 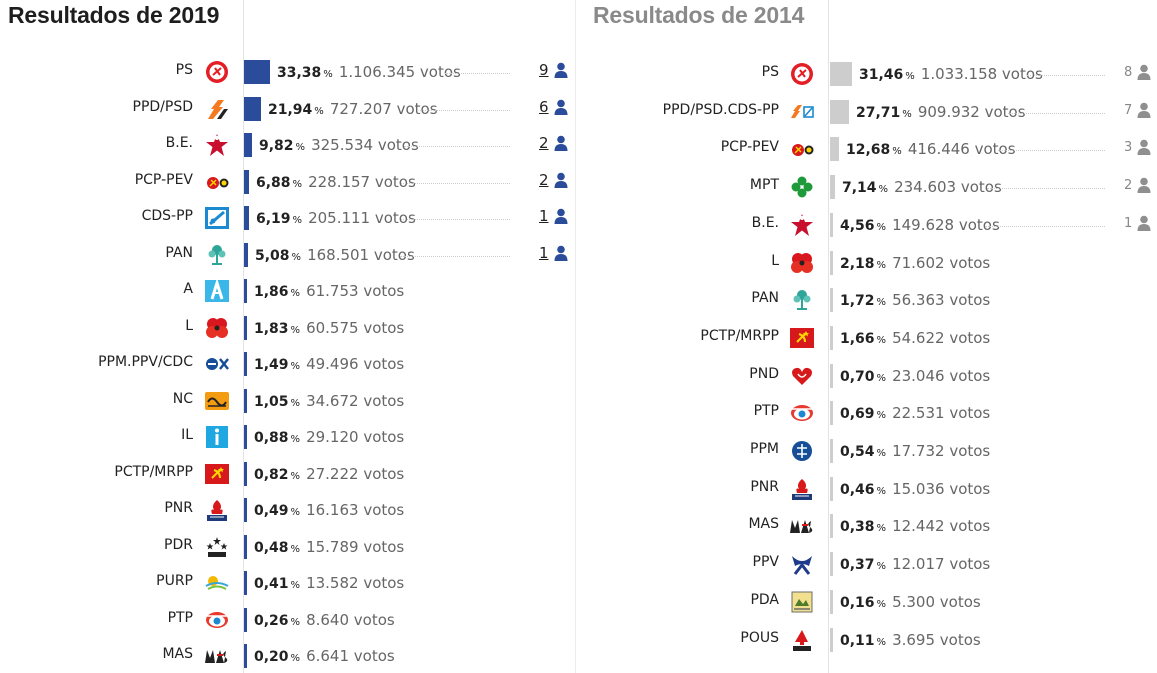 What do you see at coordinates (867, 451) in the screenshot?
I see `party-row-ppm: PPM 0,54% 17.732 votos` at bounding box center [867, 451].